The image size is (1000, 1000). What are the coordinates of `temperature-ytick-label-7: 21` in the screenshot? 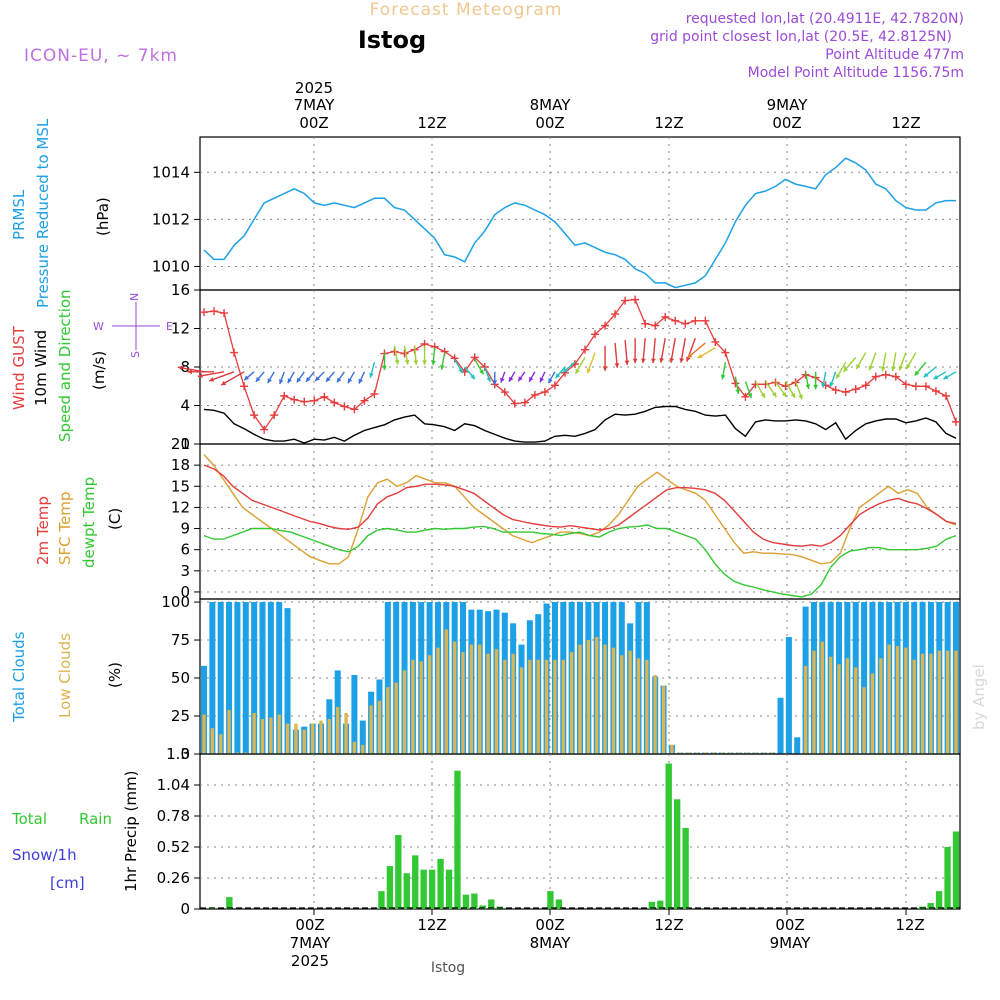 It's located at (180, 444).